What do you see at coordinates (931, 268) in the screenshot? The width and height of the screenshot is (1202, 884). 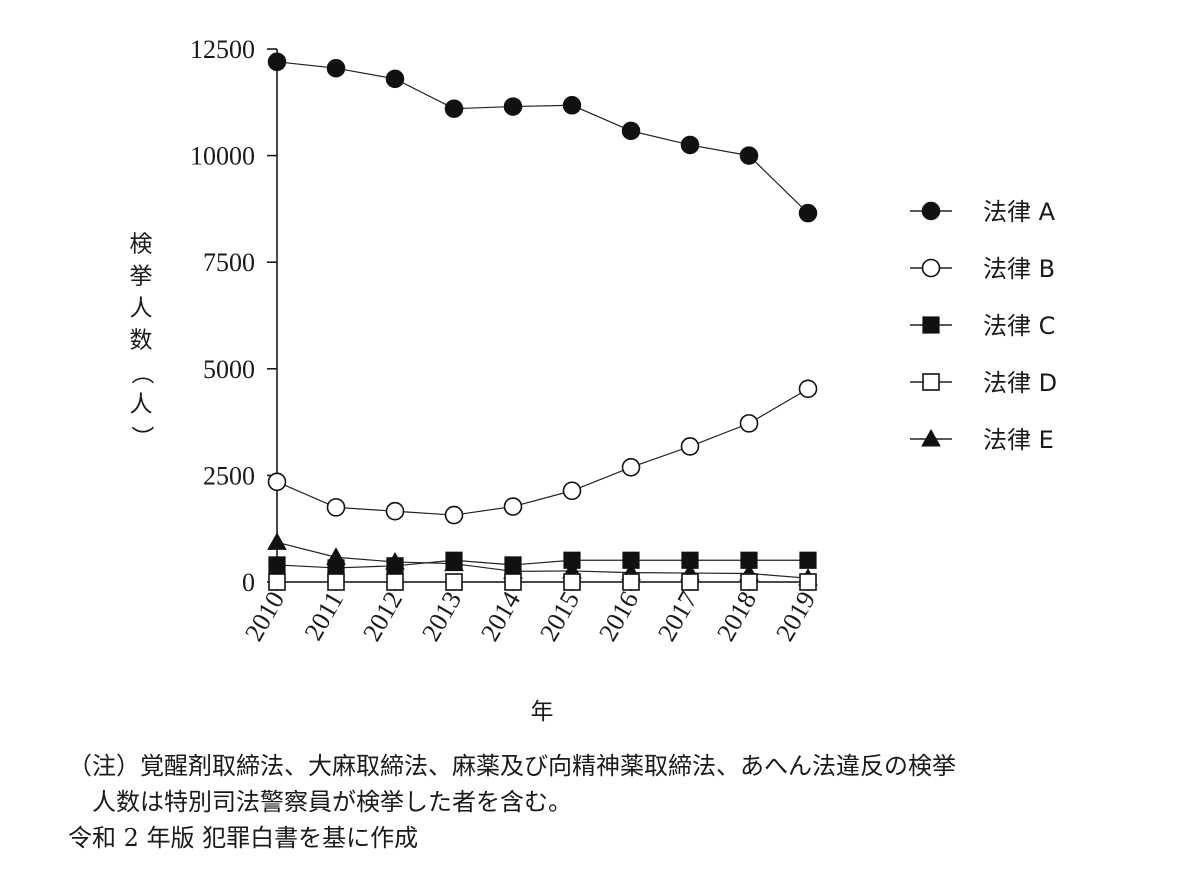 I see `legend-item-b-marker` at bounding box center [931, 268].